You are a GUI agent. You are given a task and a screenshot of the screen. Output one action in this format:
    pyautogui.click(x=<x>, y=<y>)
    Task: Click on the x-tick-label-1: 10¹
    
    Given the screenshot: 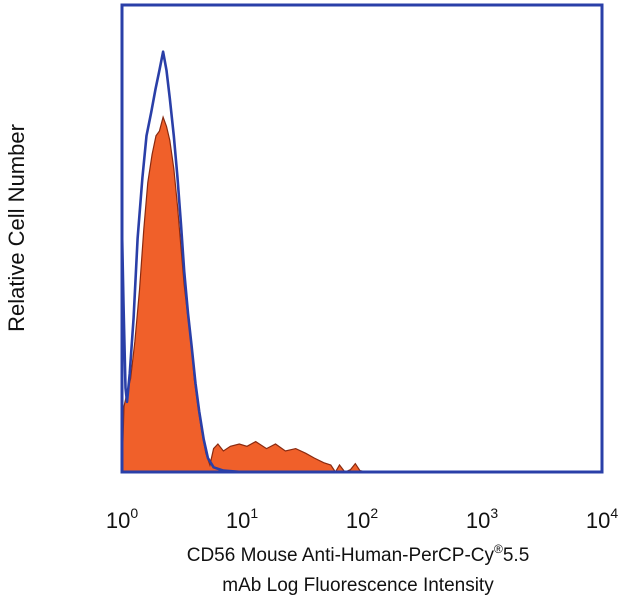 What is the action you would take?
    pyautogui.click(x=242, y=519)
    